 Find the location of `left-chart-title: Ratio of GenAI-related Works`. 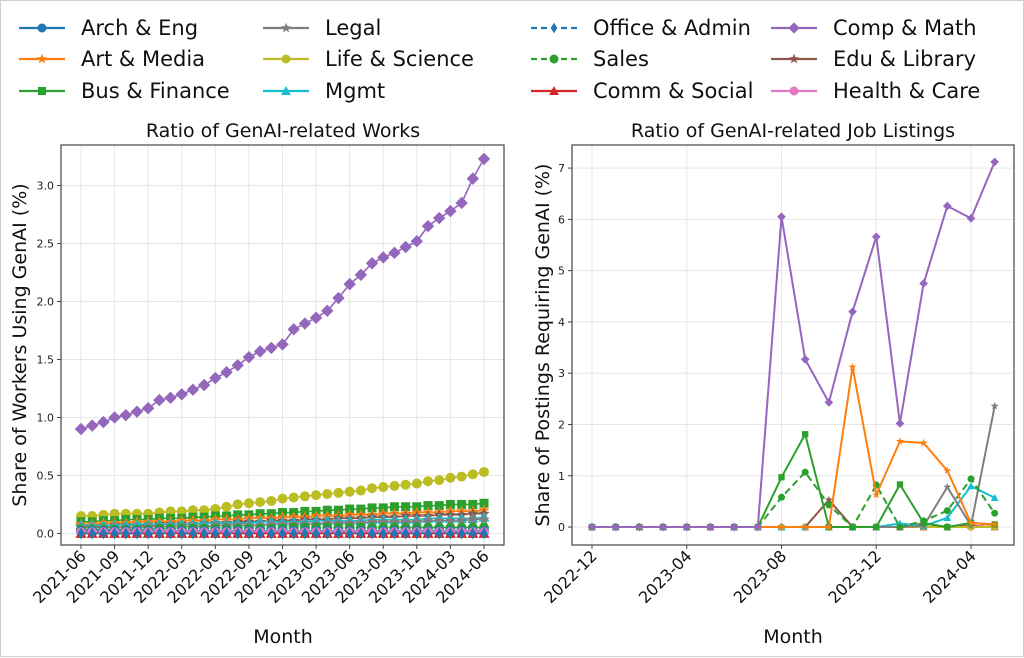

left-chart-title: Ratio of GenAI-related Works is located at coordinates (283, 131).